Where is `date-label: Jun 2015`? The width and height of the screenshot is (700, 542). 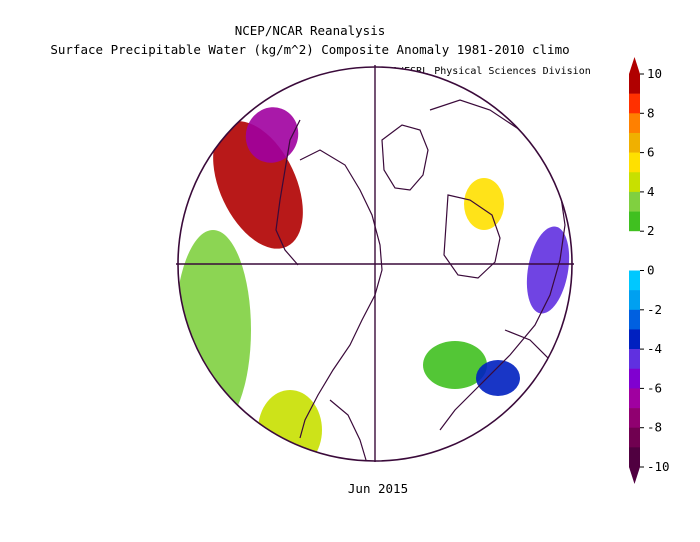
date-label: Jun 2015 is located at coordinates (378, 488).